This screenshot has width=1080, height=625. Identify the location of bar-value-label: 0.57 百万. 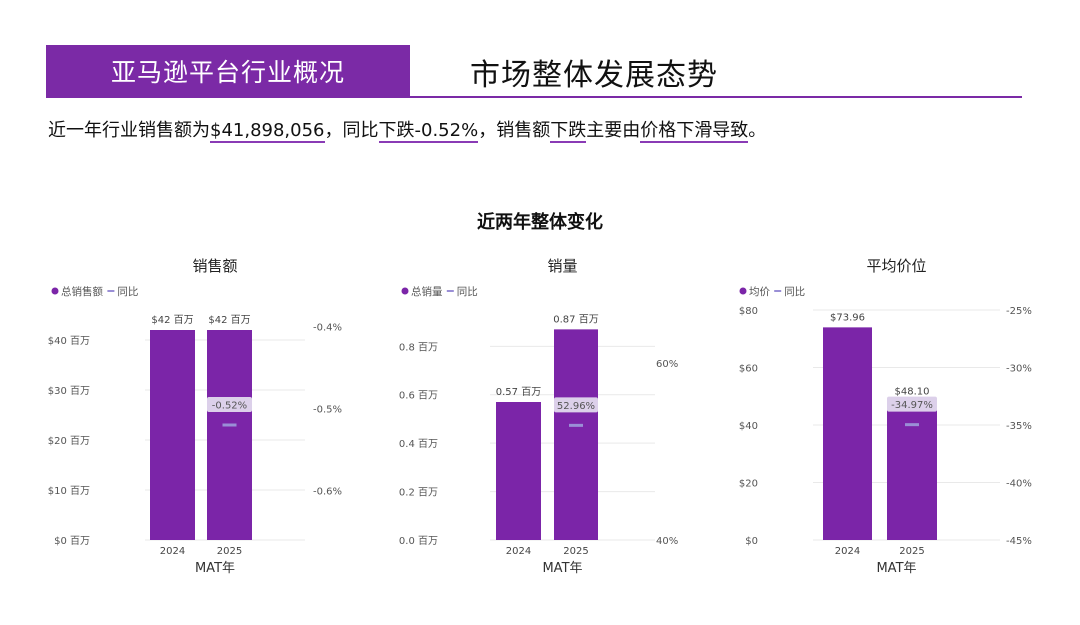
(518, 392).